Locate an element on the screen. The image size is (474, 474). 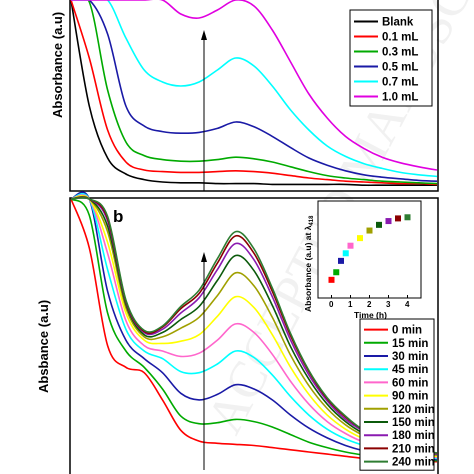
panel-a-legend: Blank 0.1 mL 0.3 mL 0.5 mL 0.7 mL 1.0 mL is located at coordinates (391, 58).